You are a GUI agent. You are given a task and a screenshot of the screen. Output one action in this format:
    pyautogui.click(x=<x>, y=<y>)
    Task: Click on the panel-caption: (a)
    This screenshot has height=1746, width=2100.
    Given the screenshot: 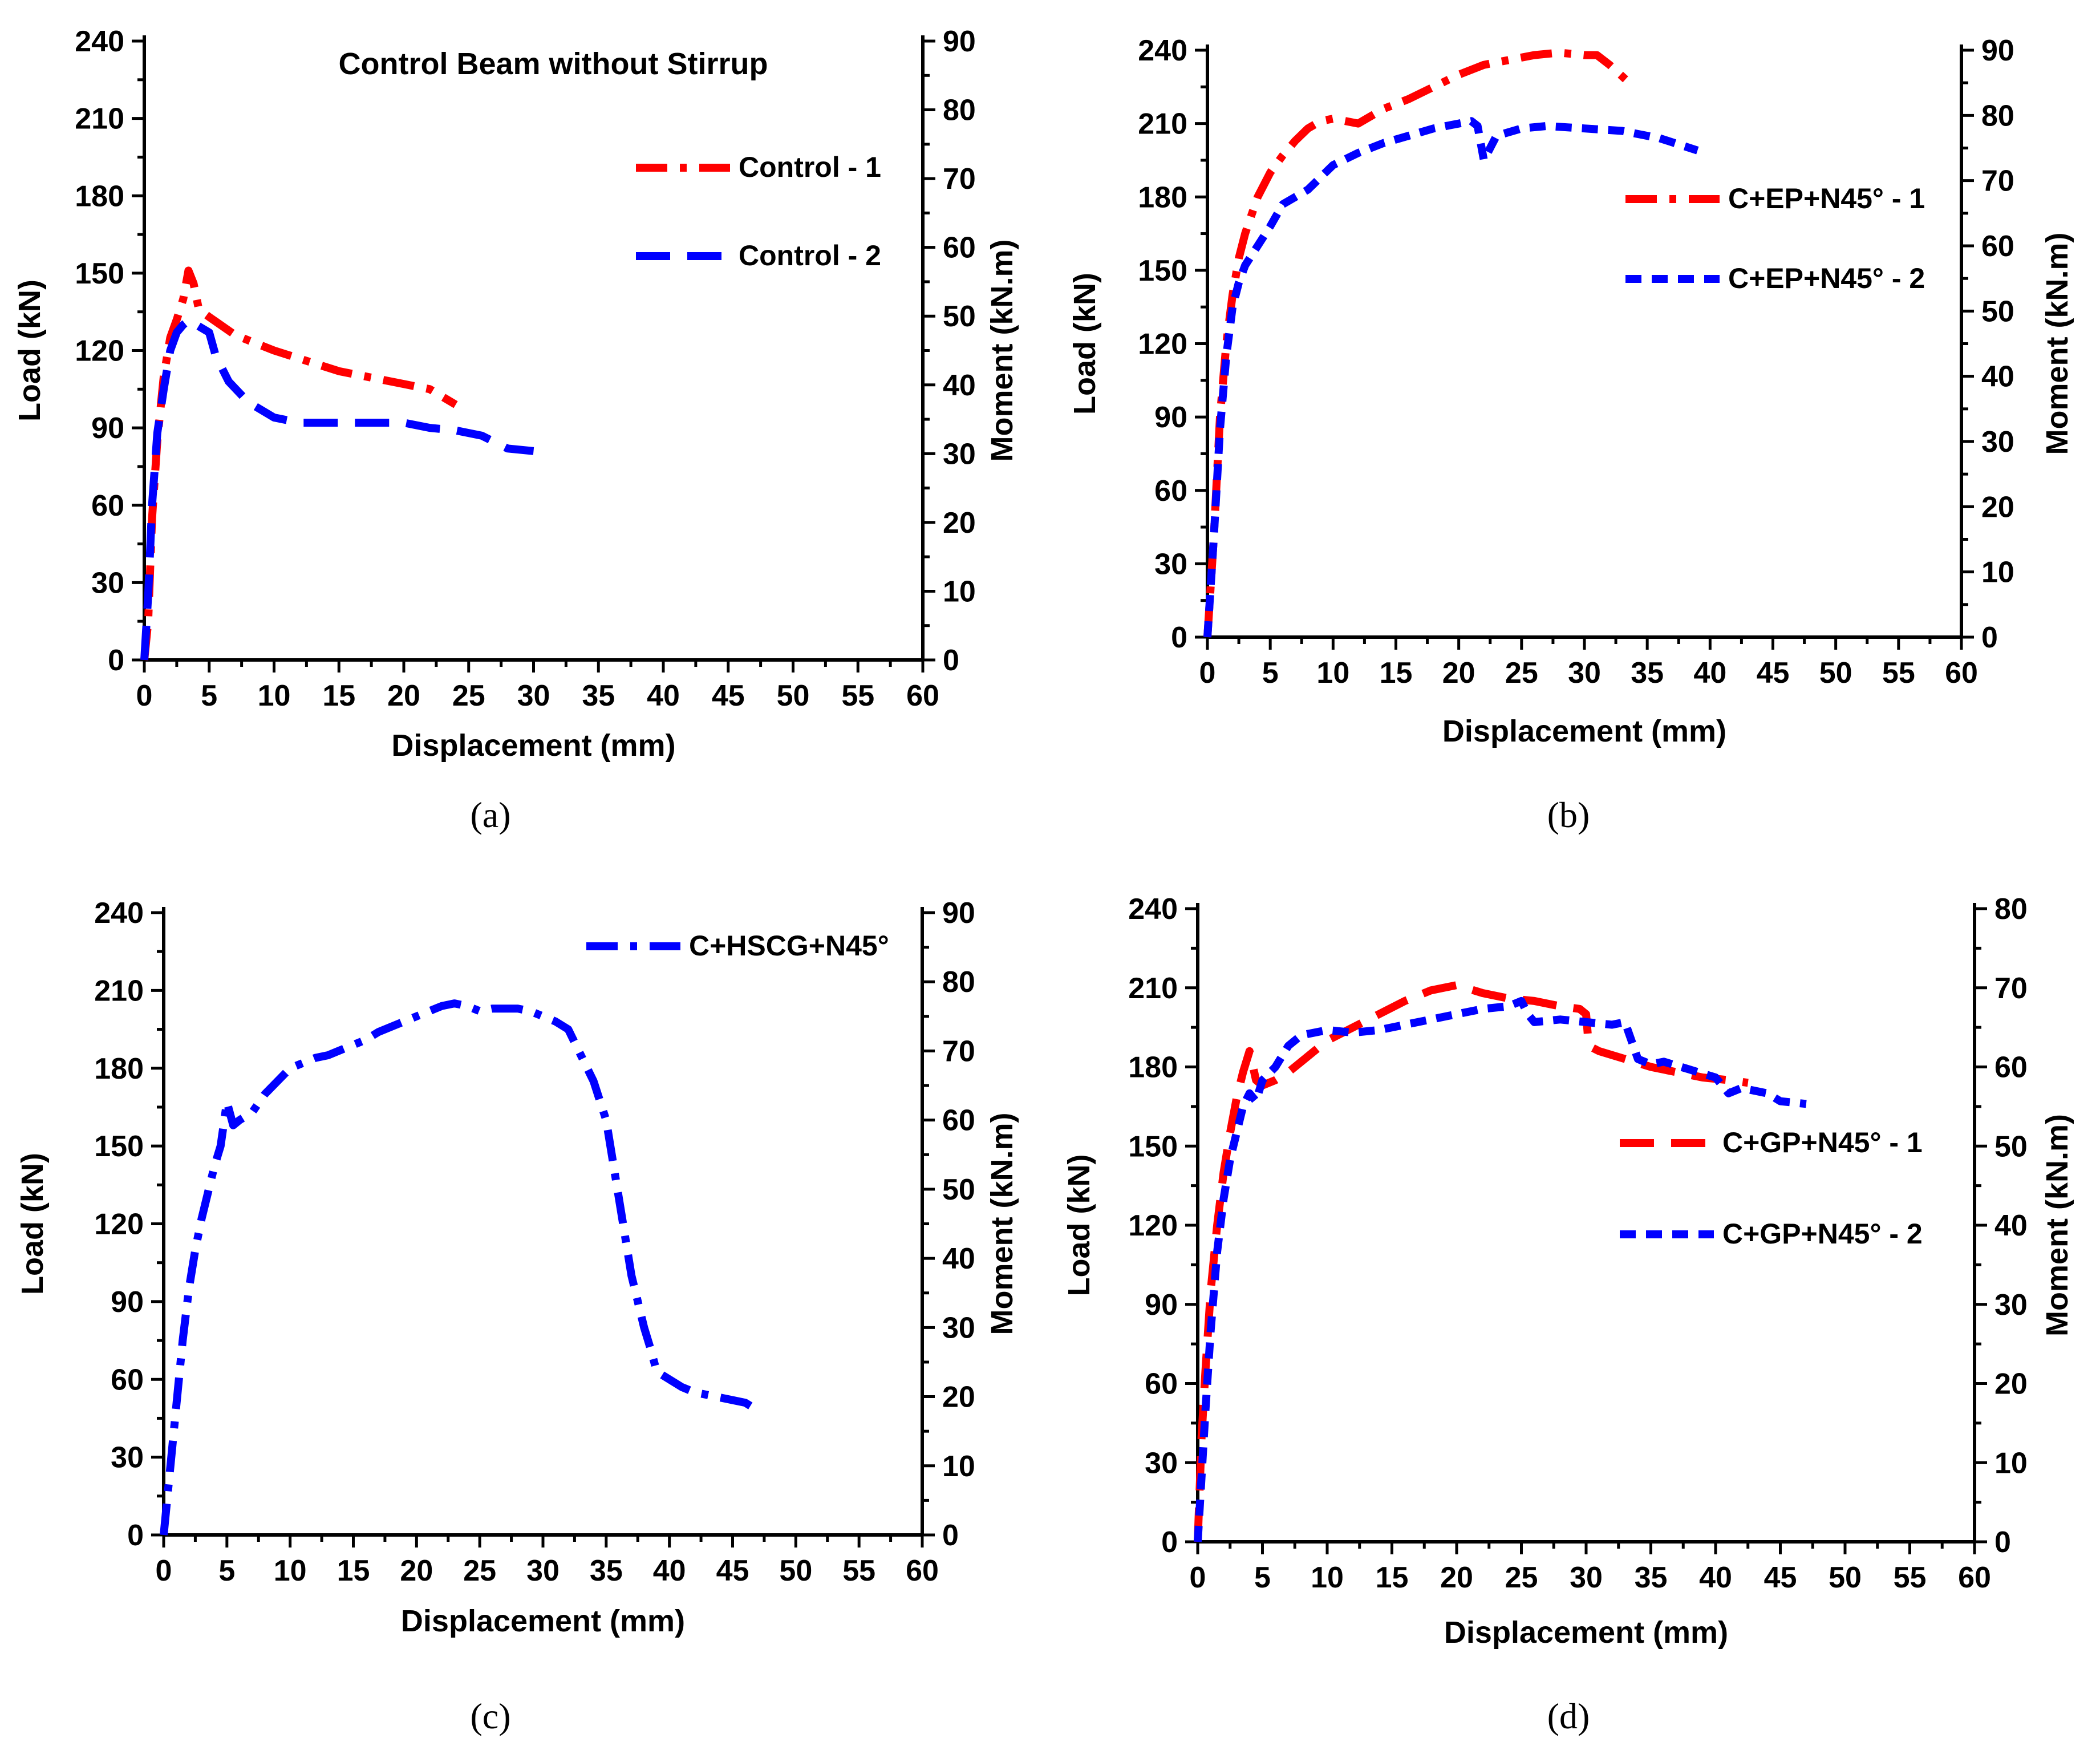 What is the action you would take?
    pyautogui.click(x=490, y=815)
    